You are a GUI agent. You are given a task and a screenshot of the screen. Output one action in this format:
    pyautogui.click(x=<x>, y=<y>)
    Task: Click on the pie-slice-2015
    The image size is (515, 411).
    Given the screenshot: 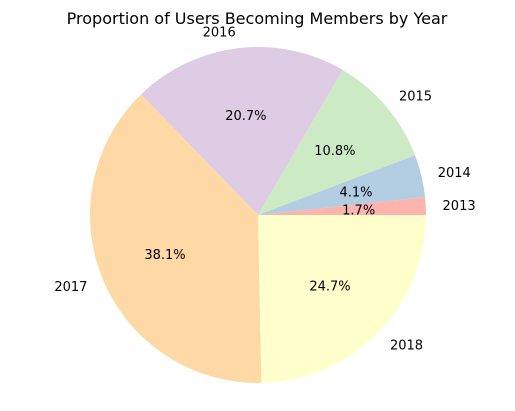 What is the action you would take?
    pyautogui.click(x=336, y=142)
    